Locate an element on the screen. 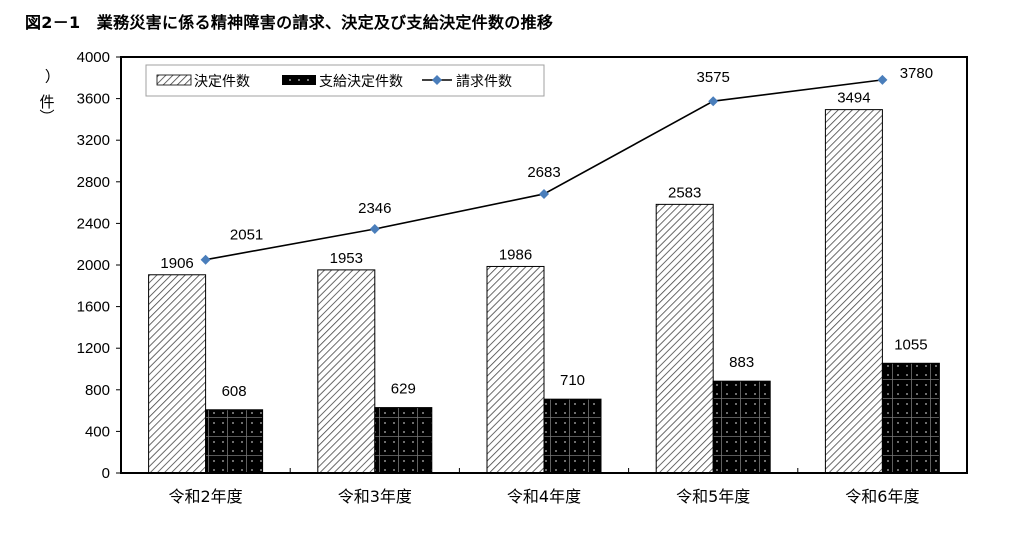 The height and width of the screenshot is (541, 1024). bar-value-label: 710 is located at coordinates (572, 380).